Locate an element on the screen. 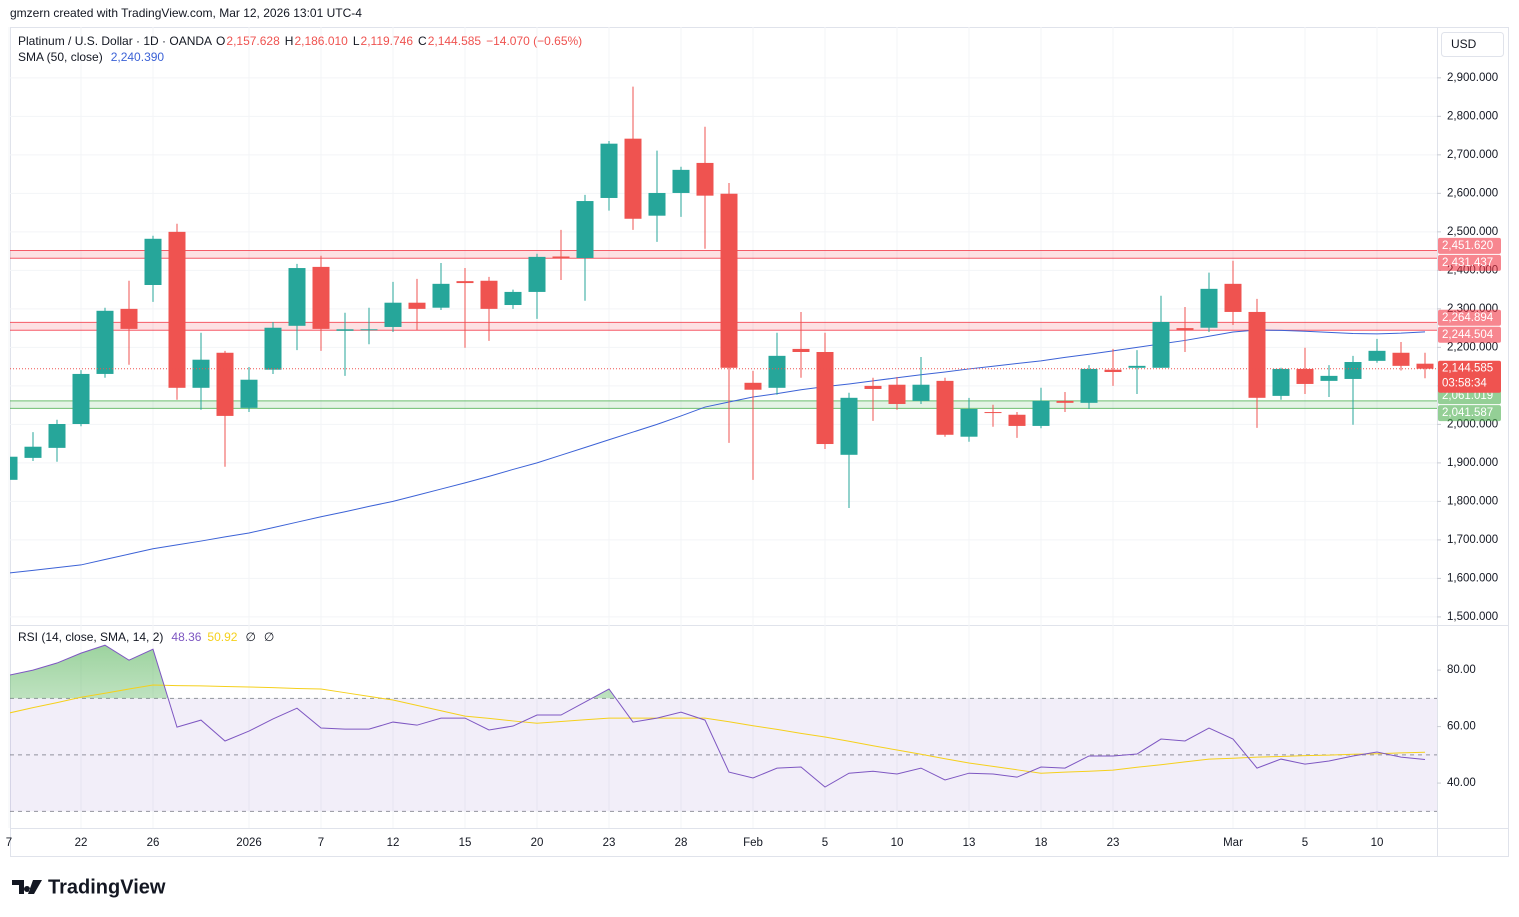 The image size is (1519, 917). x-tick-label: 7 is located at coordinates (321, 843).